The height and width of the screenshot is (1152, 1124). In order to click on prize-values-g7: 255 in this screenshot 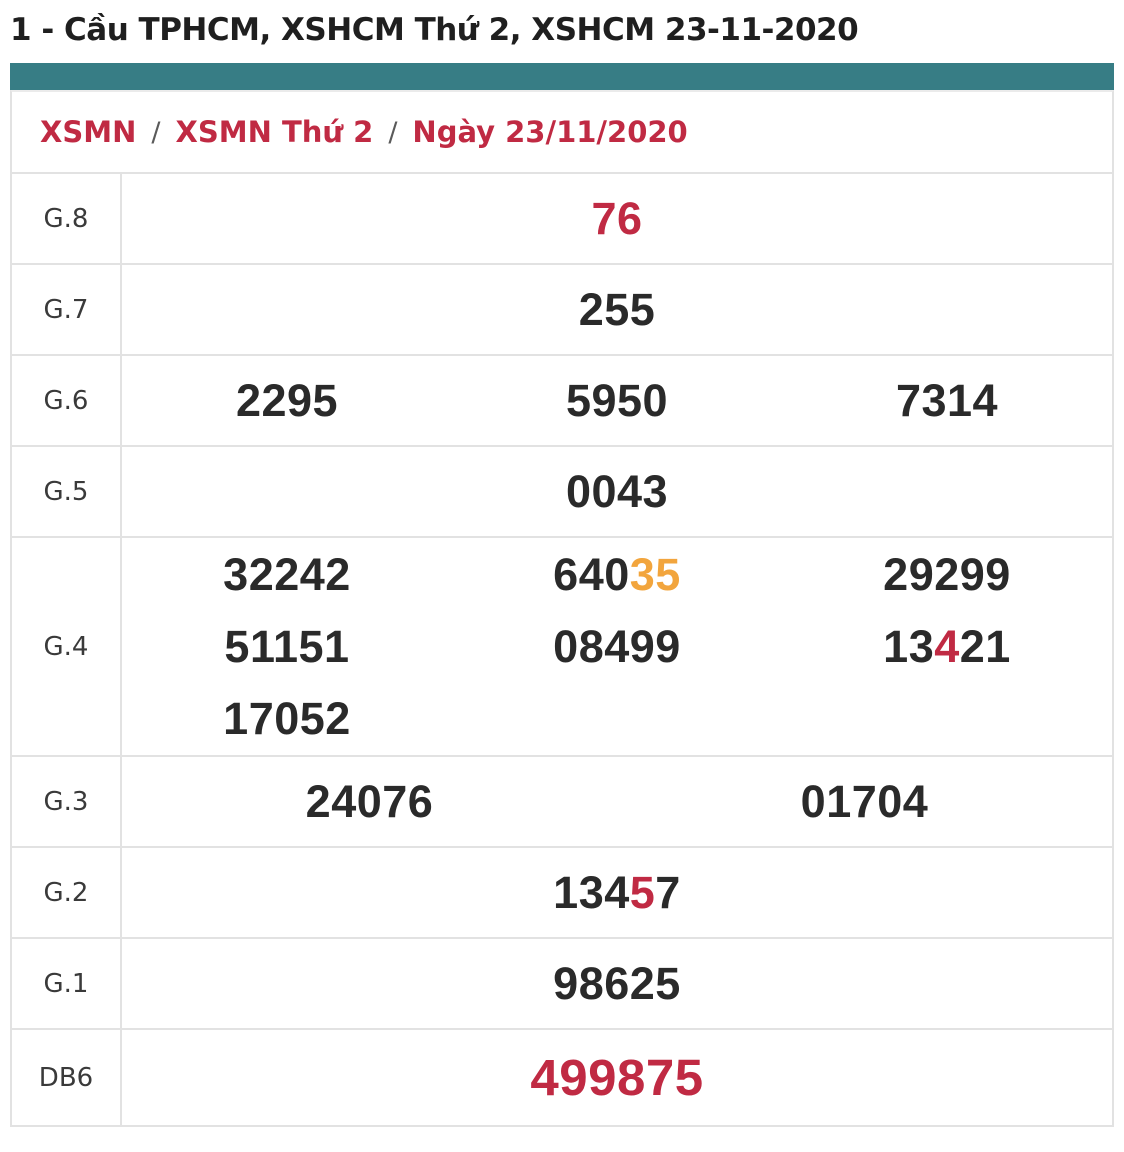, I will do `click(617, 309)`.